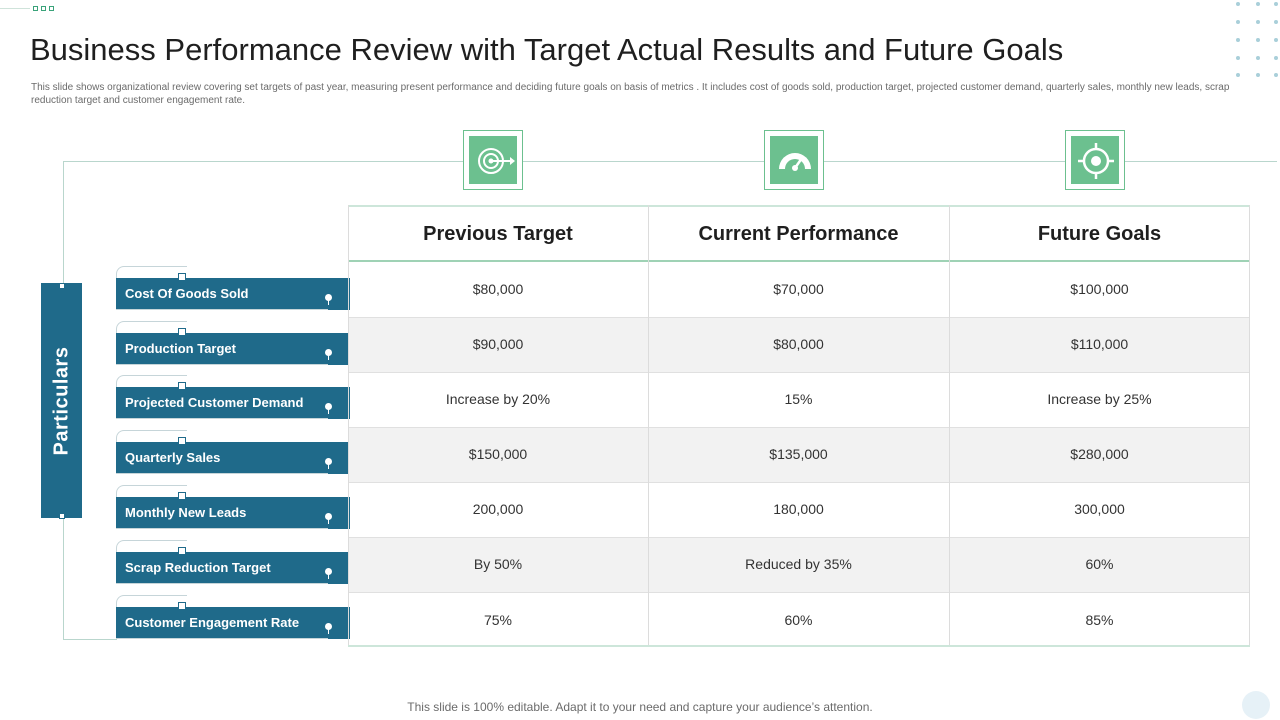  I want to click on cell-current-performance: 15%, so click(798, 399).